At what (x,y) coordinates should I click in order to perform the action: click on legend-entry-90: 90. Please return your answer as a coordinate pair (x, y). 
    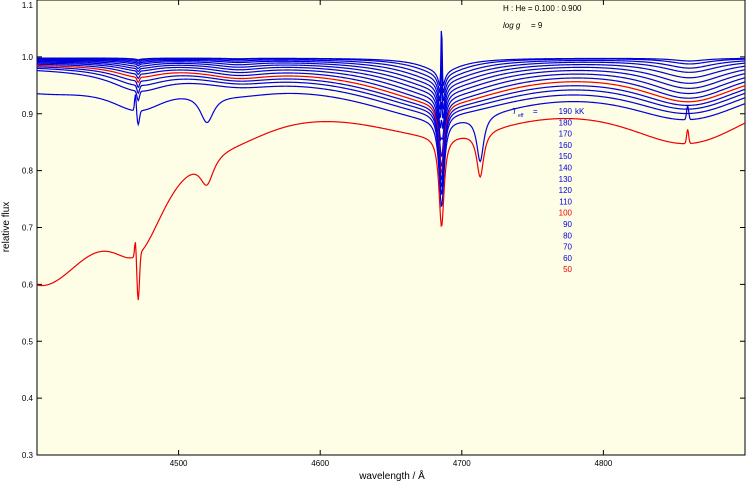
    Looking at the image, I should click on (567, 224).